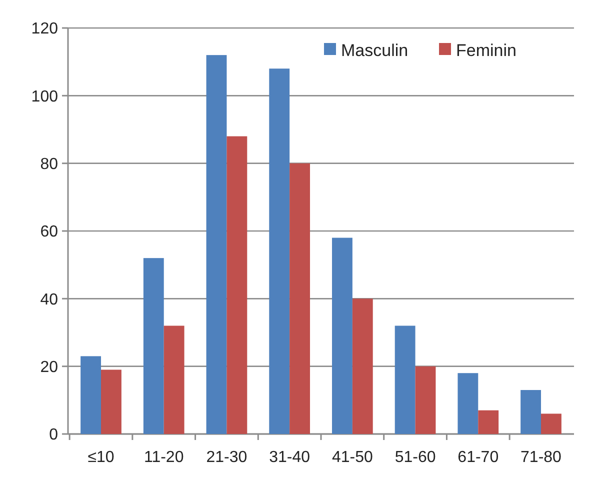  I want to click on y-tick-label: 20, so click(49, 367).